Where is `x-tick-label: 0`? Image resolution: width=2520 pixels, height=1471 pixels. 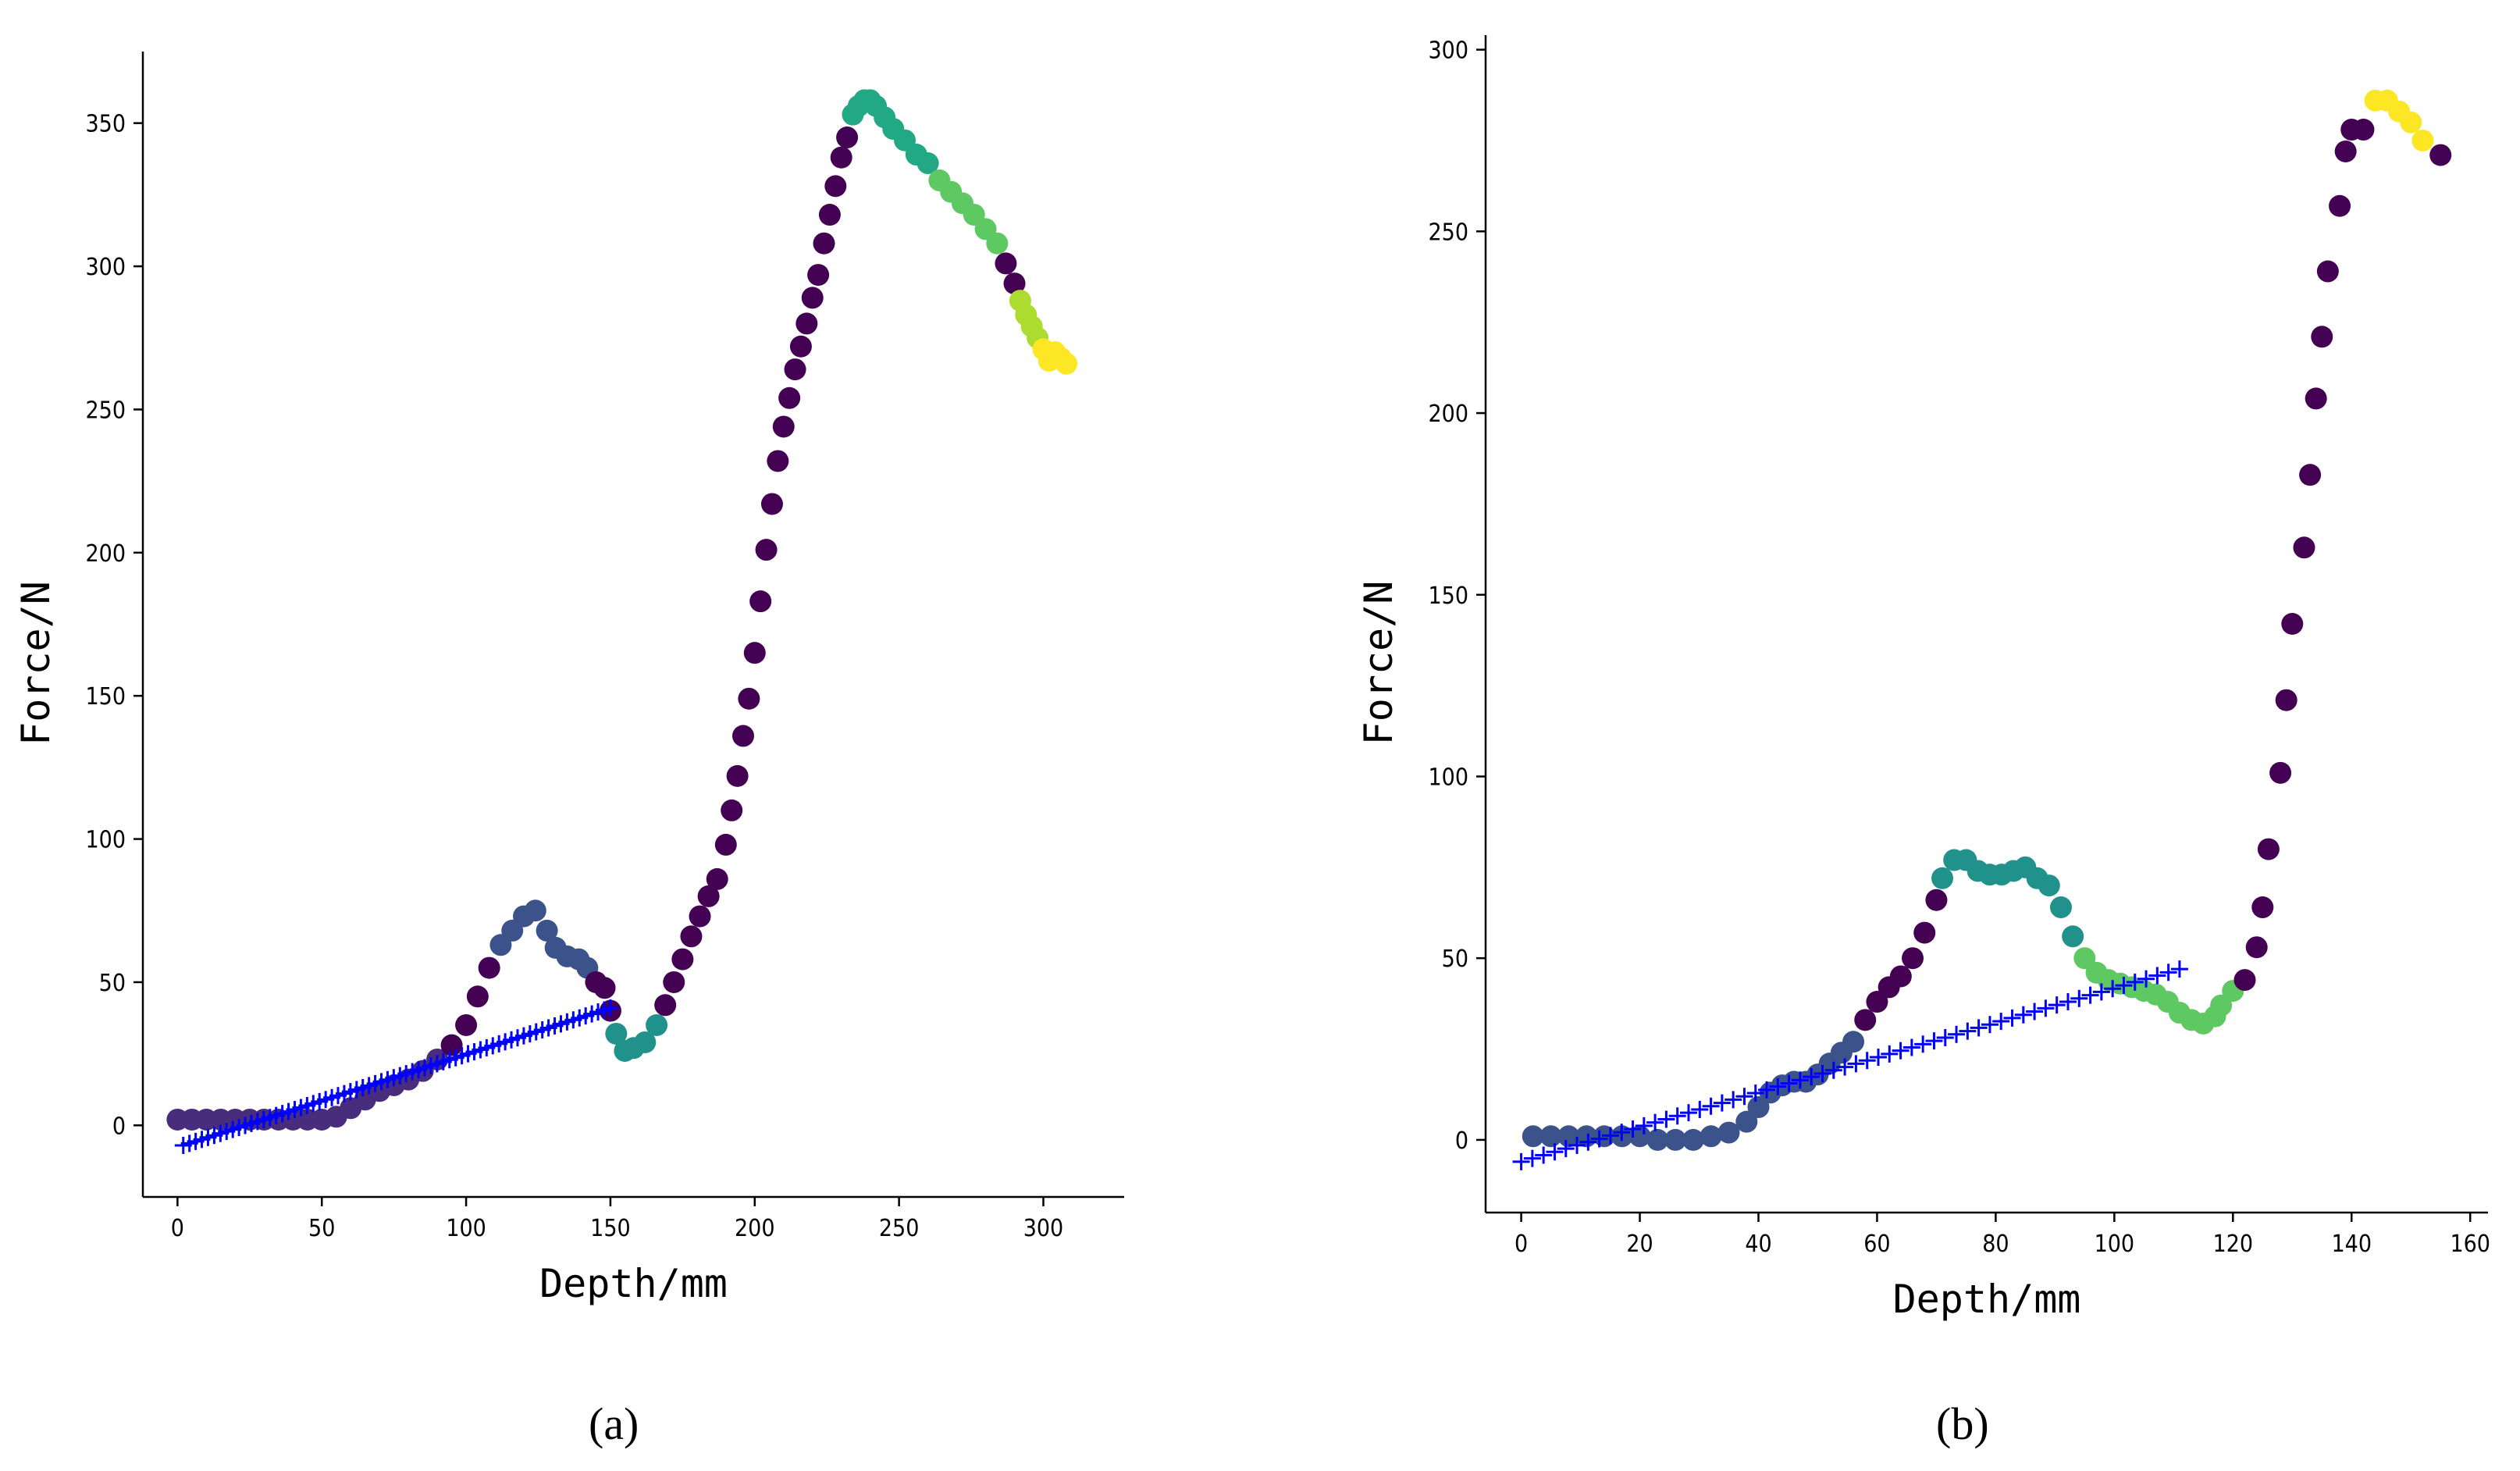
x-tick-label: 0 is located at coordinates (1521, 1244).